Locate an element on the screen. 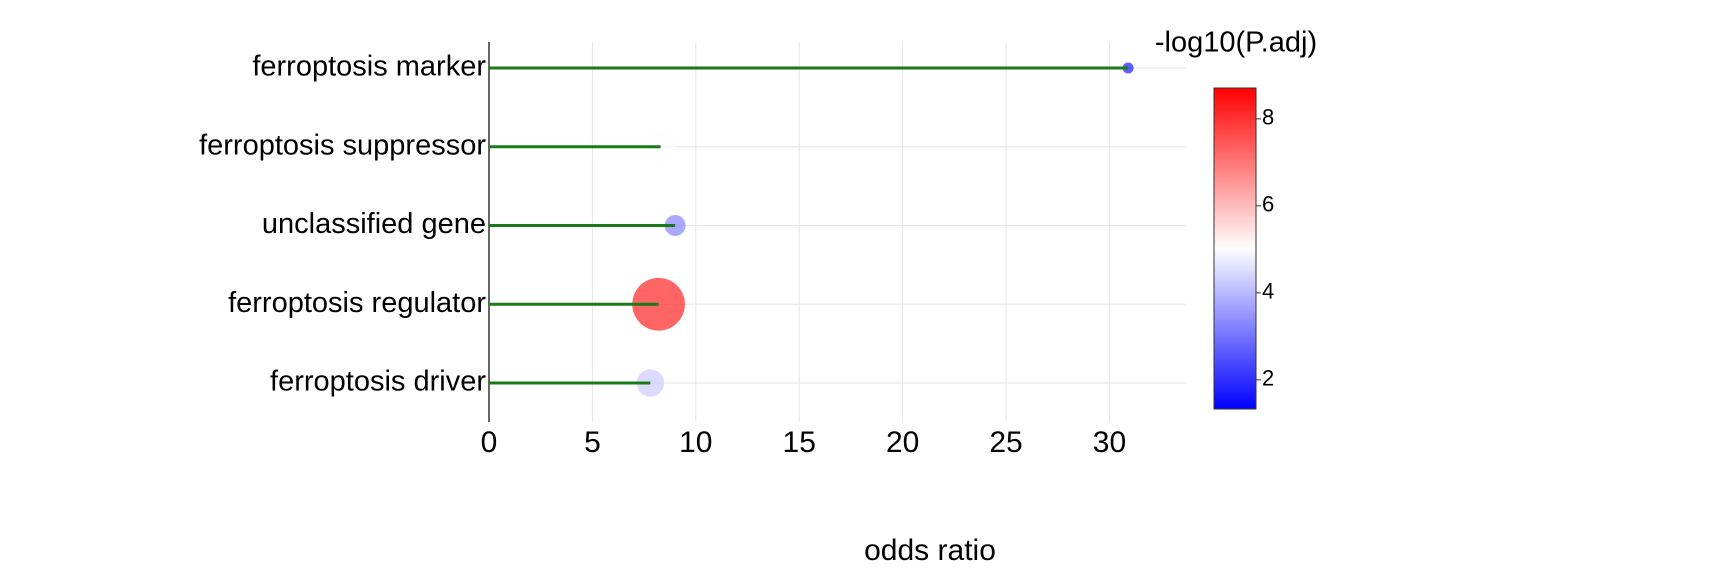 The image size is (1730, 586). y-tick-label: ferroptosis marker is located at coordinates (369, 67).